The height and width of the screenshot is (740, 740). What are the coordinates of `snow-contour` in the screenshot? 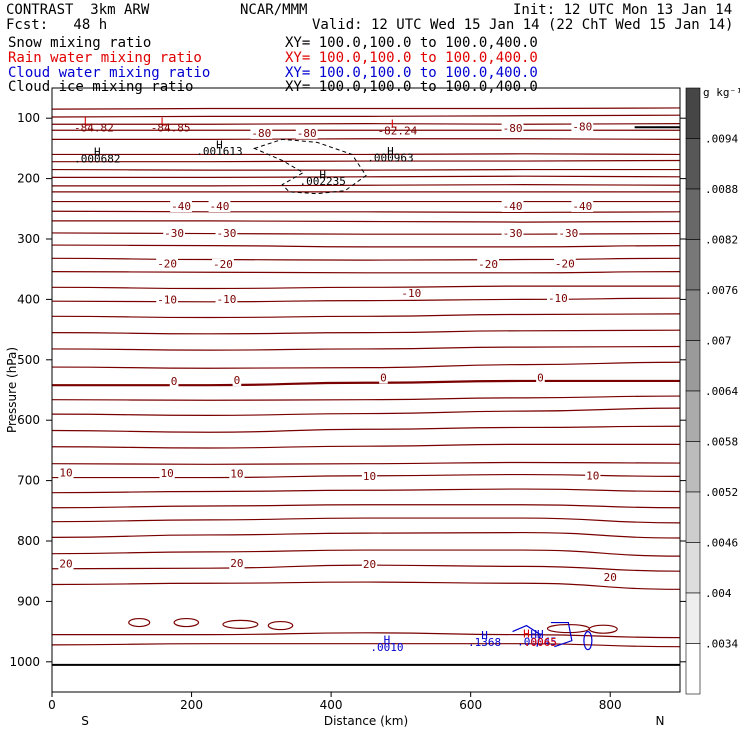 It's located at (309, 166).